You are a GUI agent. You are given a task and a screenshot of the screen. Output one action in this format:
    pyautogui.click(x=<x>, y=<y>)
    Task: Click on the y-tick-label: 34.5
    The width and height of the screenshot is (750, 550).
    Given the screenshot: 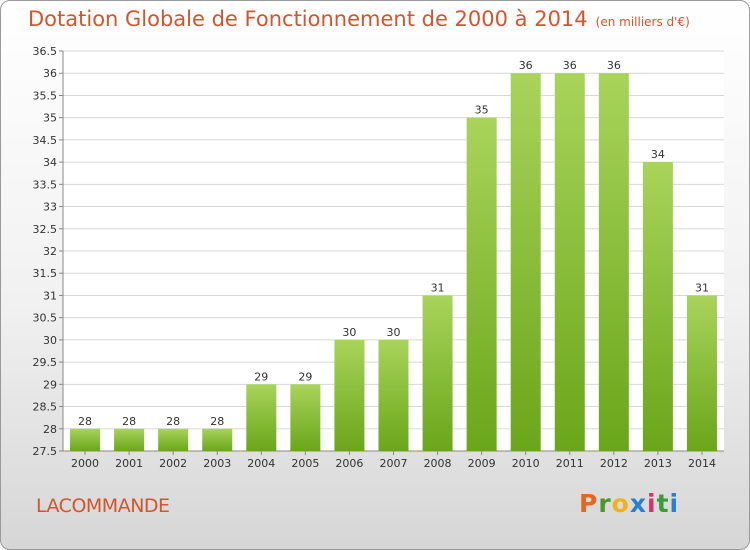 What is the action you would take?
    pyautogui.click(x=45, y=140)
    